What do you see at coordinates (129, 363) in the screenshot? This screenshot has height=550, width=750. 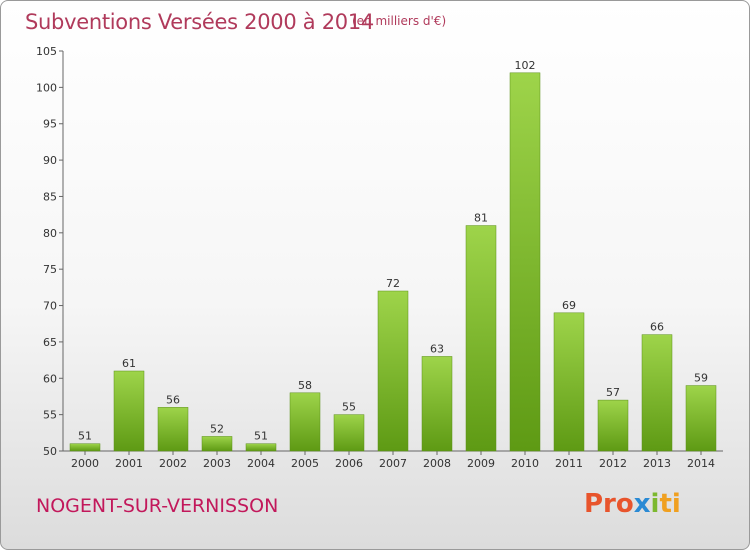 I see `value-label-2001: 61` at bounding box center [129, 363].